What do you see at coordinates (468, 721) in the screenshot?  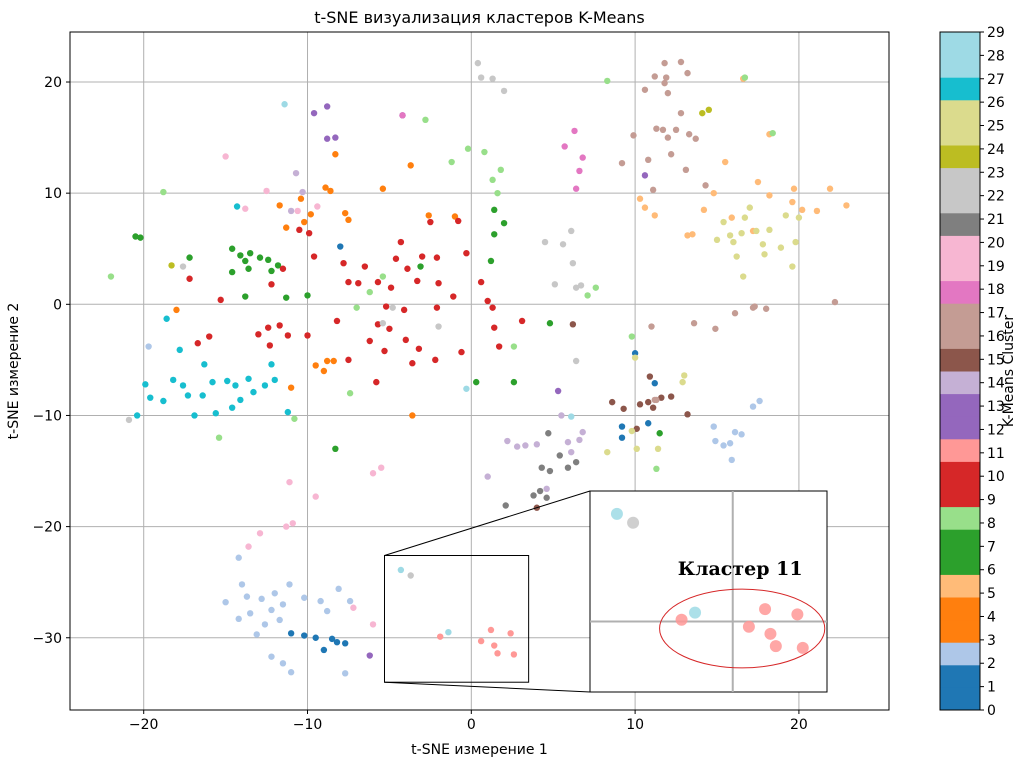 I see `x-axis: −20 −10 0 10 20` at bounding box center [468, 721].